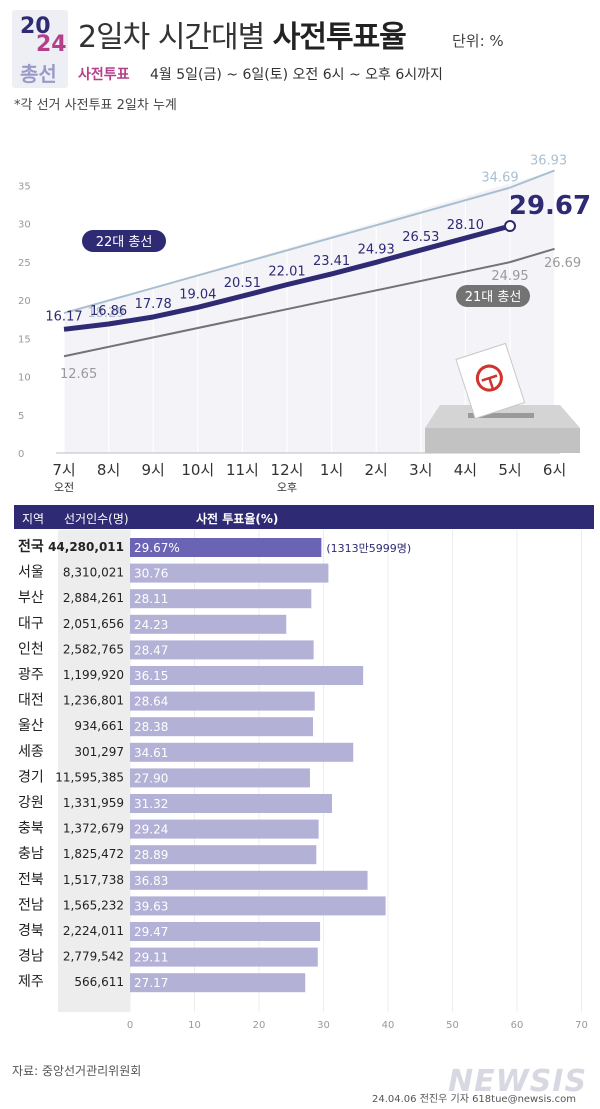  What do you see at coordinates (33, 519) in the screenshot?
I see `col-region: 지역` at bounding box center [33, 519].